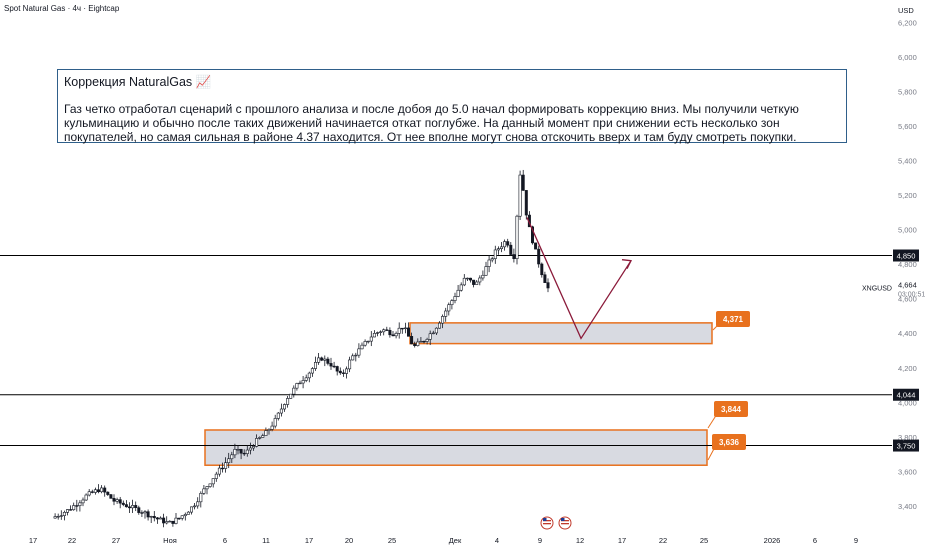  Describe the element at coordinates (907, 126) in the screenshot. I see `price-tick-label: 5,600` at that location.